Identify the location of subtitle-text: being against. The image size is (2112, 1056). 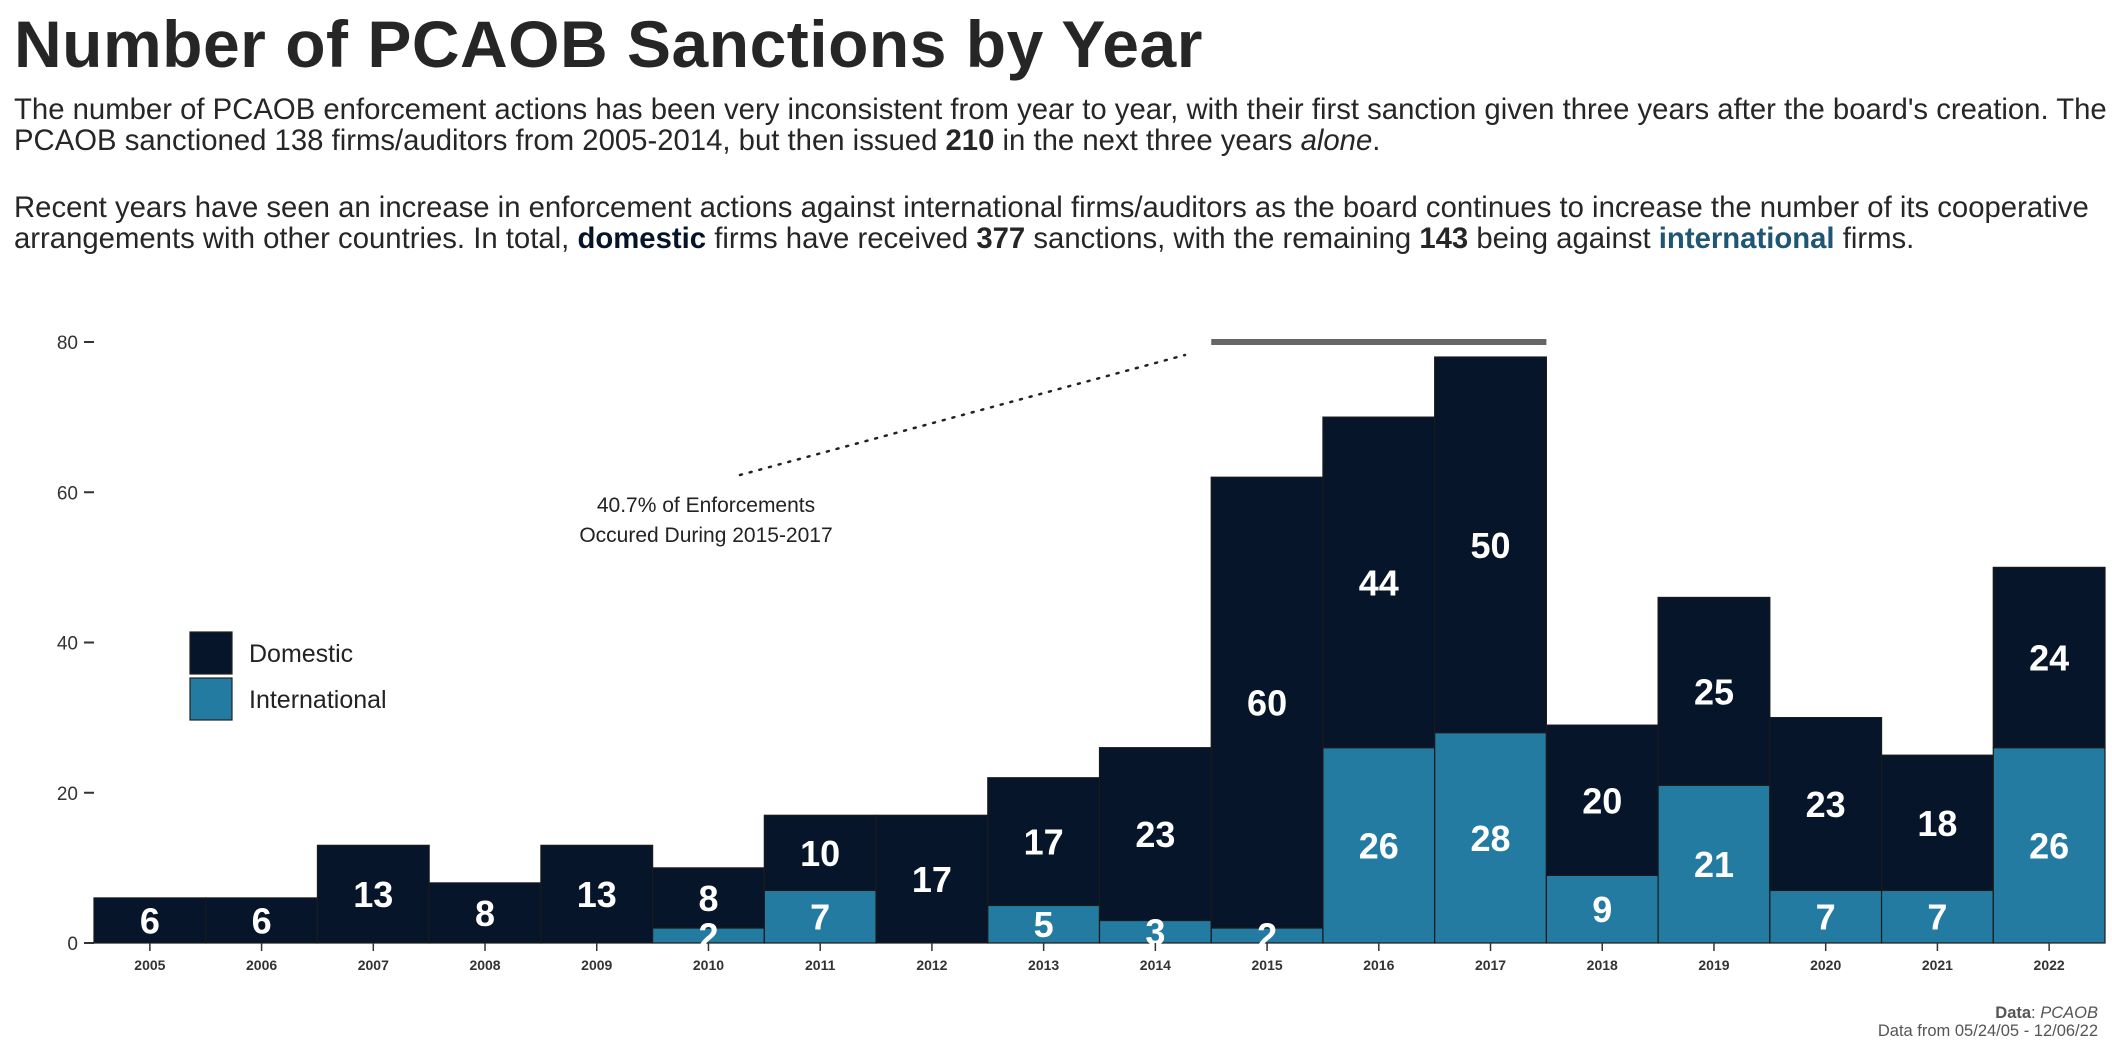
(1563, 238).